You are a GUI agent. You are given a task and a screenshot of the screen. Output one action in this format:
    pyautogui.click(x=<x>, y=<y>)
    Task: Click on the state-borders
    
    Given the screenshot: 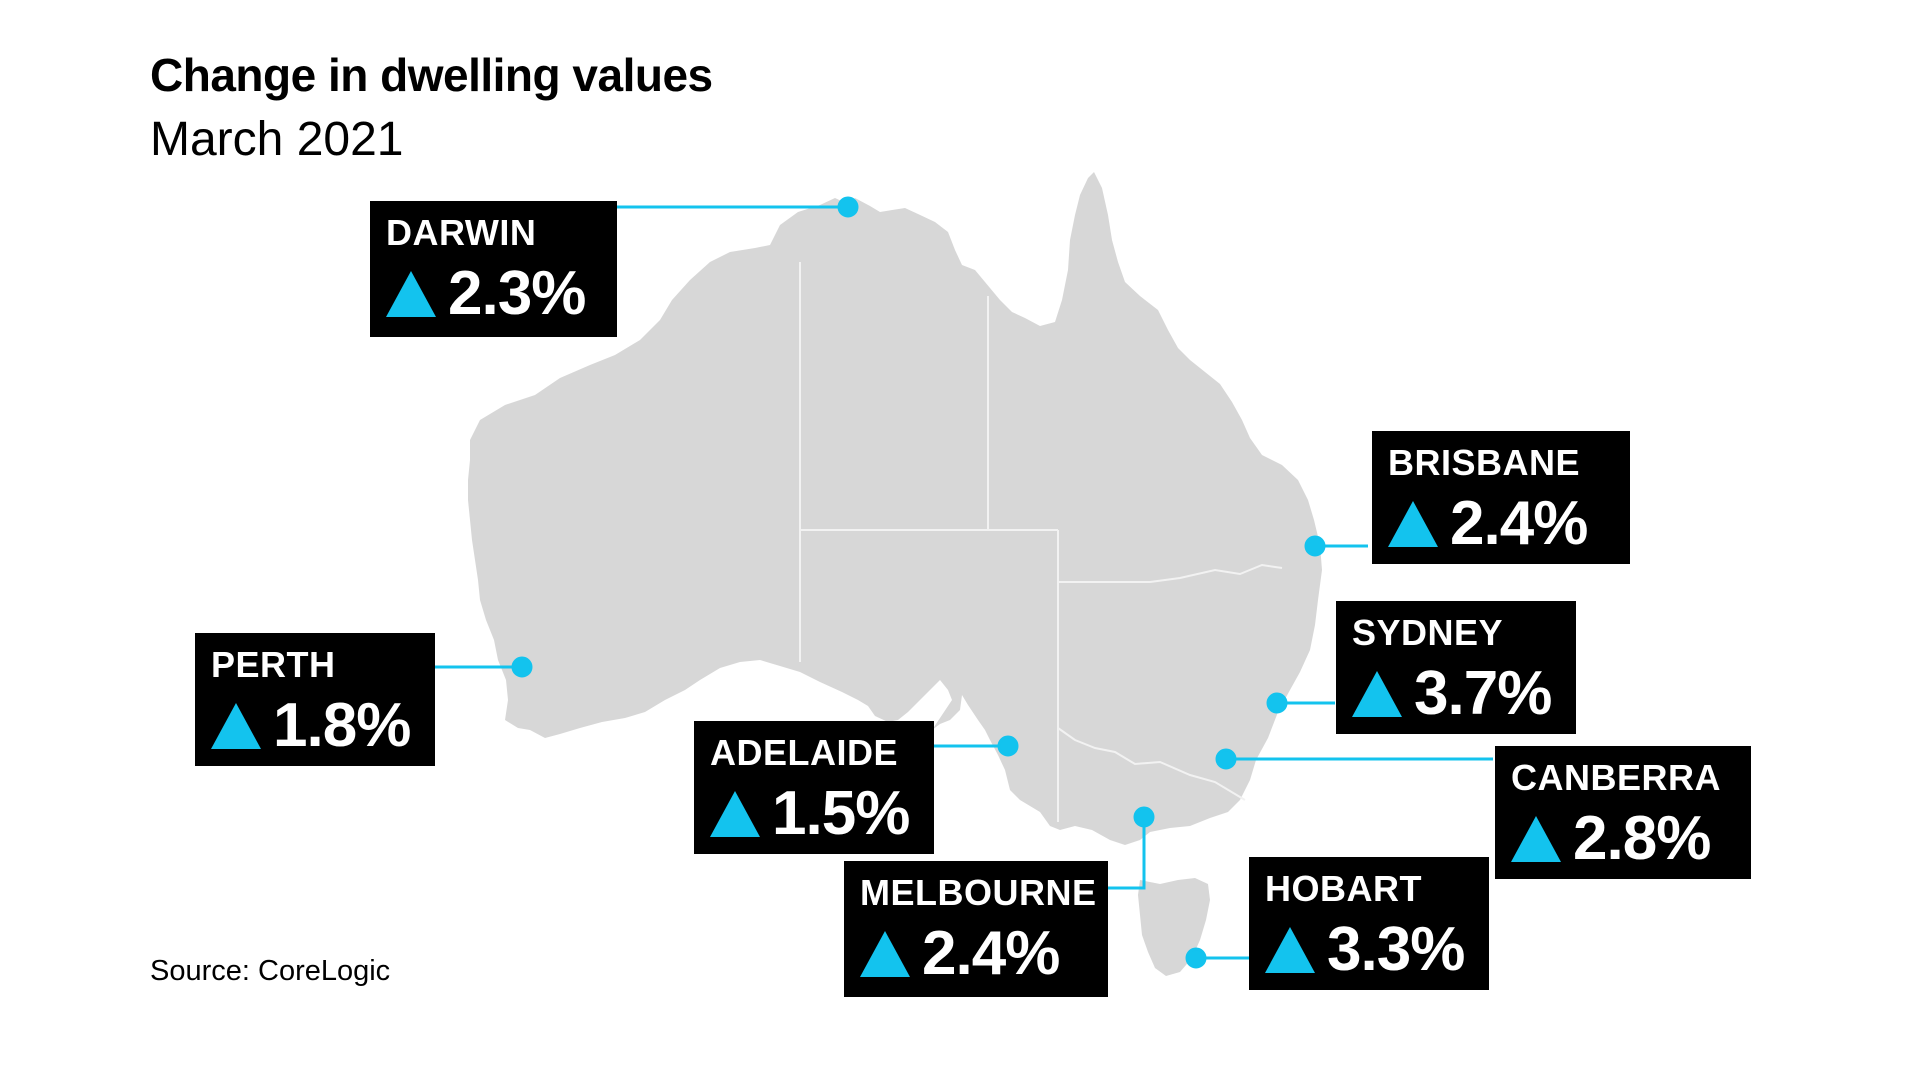 What is the action you would take?
    pyautogui.click(x=1041, y=542)
    